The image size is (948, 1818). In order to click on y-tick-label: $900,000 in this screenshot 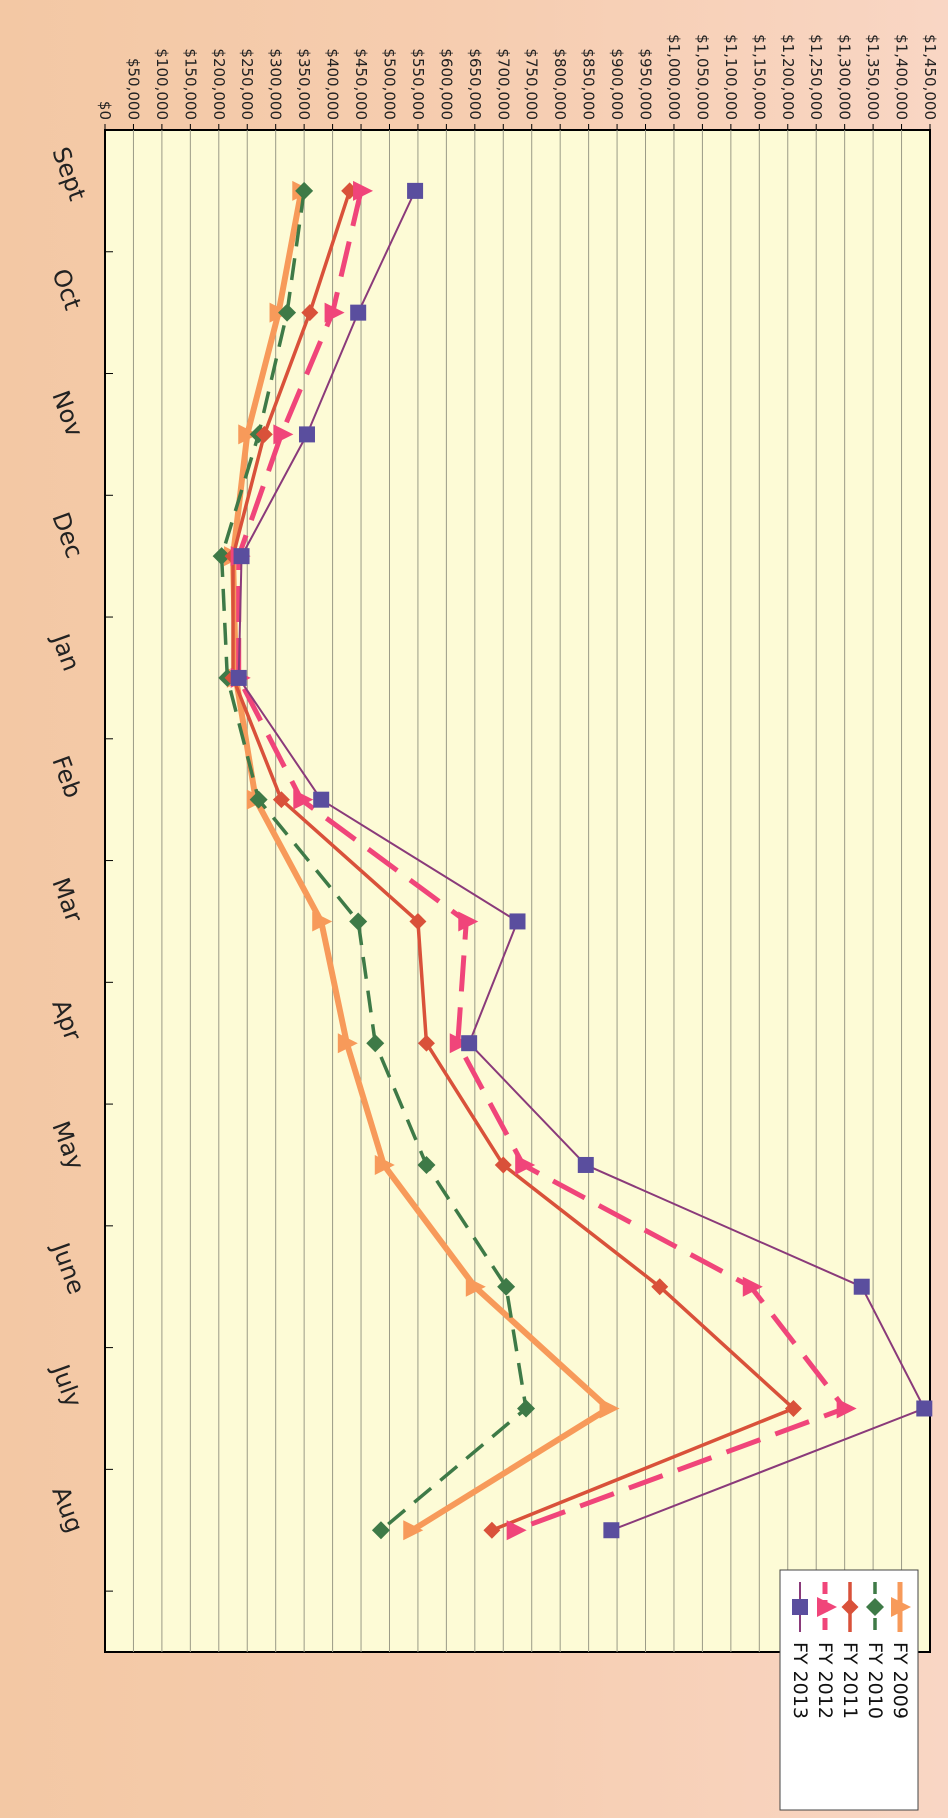, I will do `click(617, 84)`.